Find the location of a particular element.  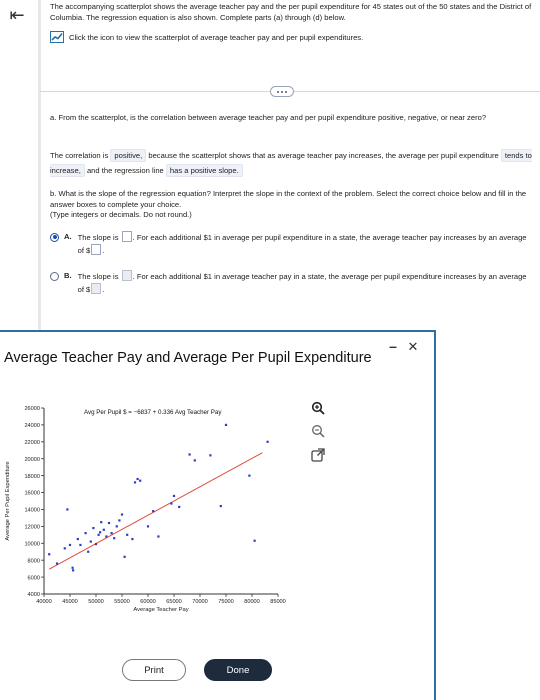

chart-line-icon is located at coordinates (57, 37).